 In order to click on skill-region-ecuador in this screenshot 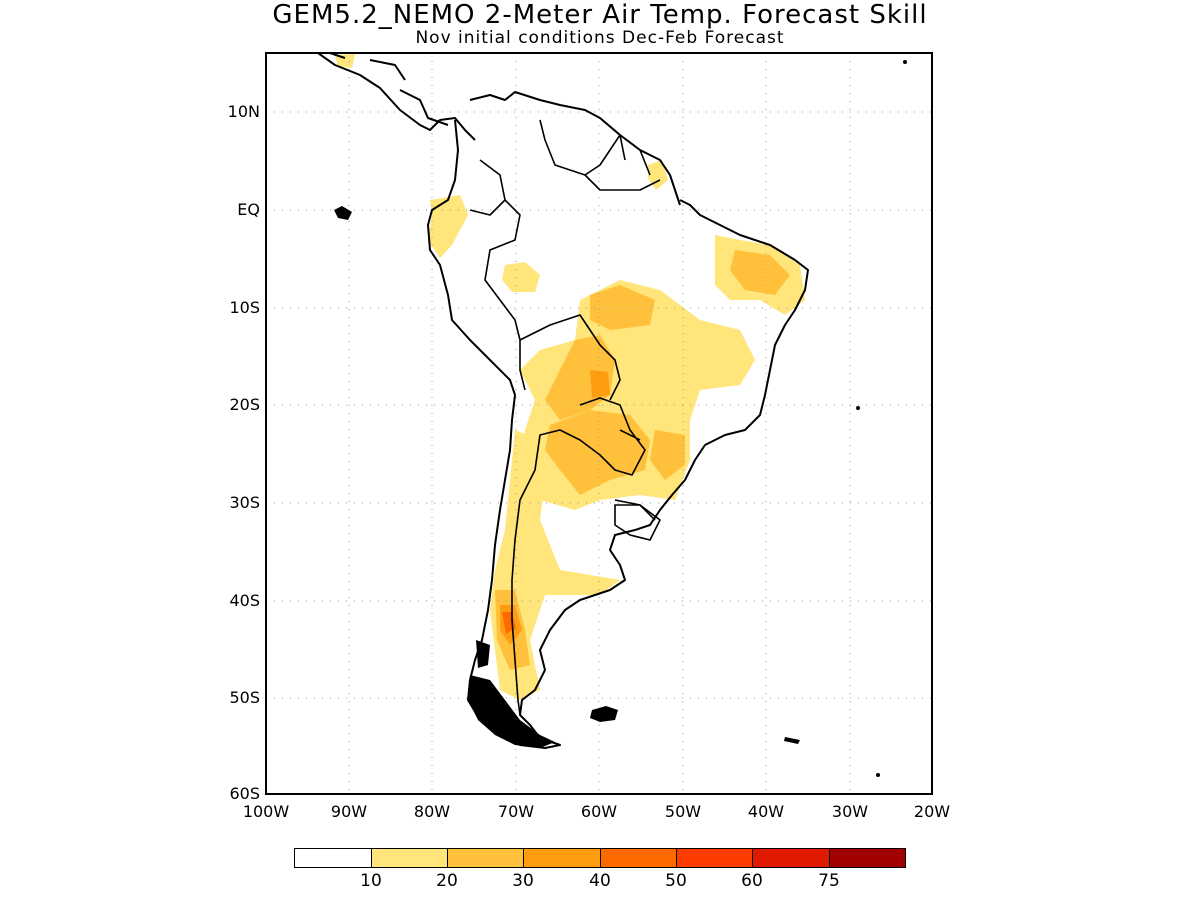, I will do `click(448, 226)`.